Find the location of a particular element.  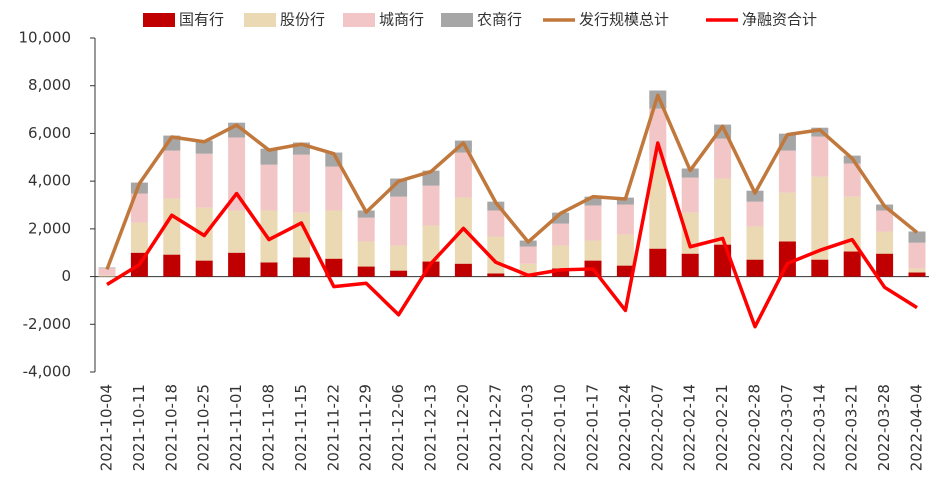

y-tick-label: -2,000 is located at coordinates (47, 324).